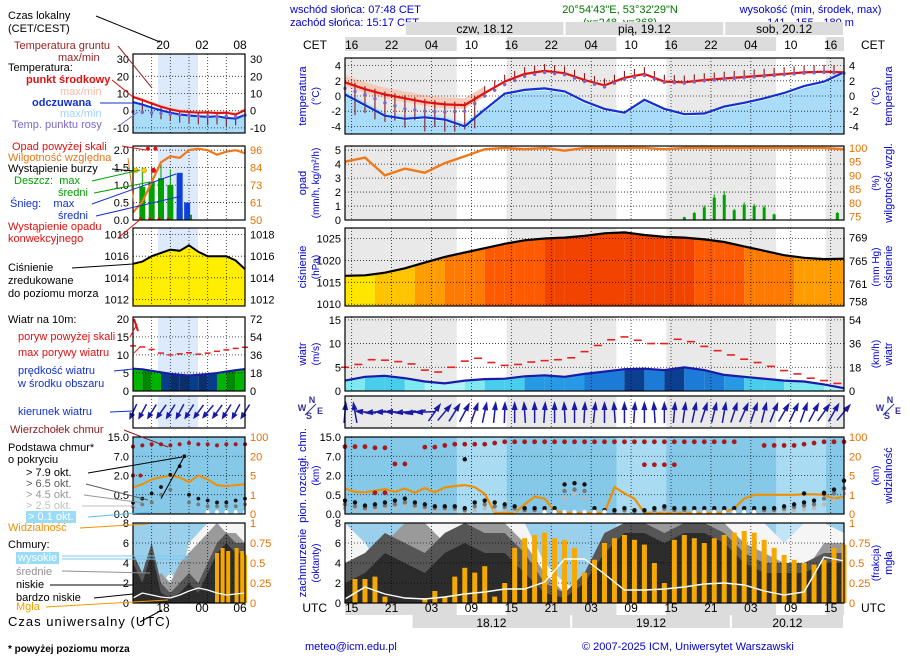 The width and height of the screenshot is (910, 660). I want to click on mini-hour-label: 20, so click(163, 45).